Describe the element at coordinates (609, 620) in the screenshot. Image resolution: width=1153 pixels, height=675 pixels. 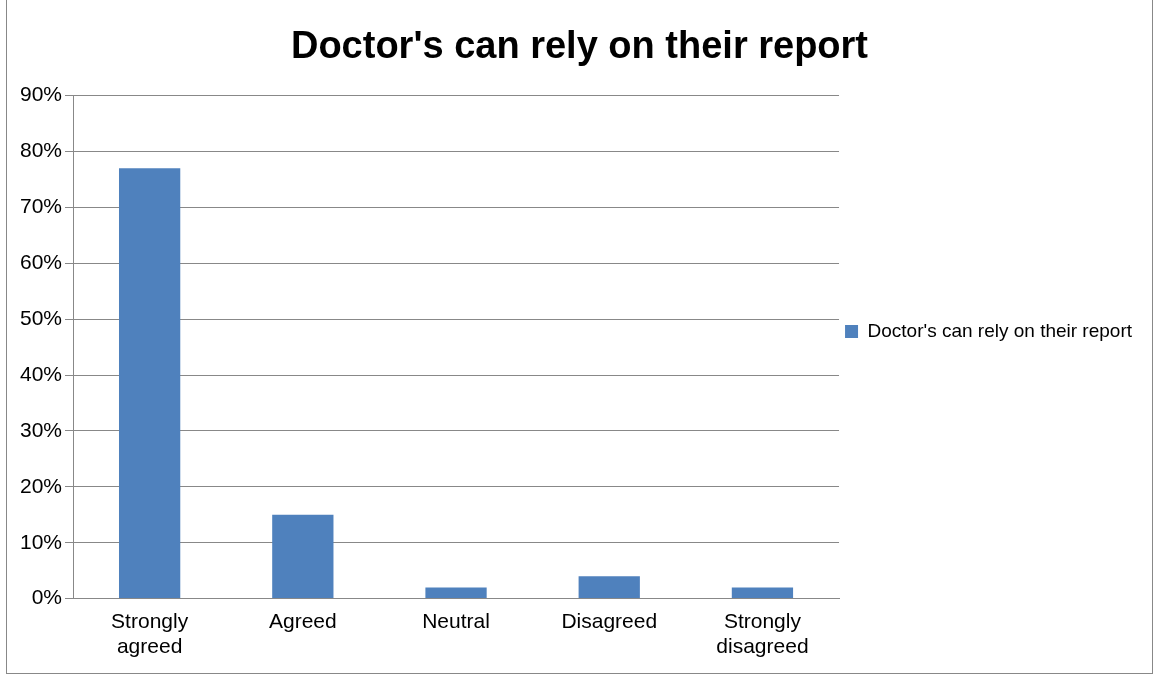
I see `x-tick-label: Disagreed` at that location.